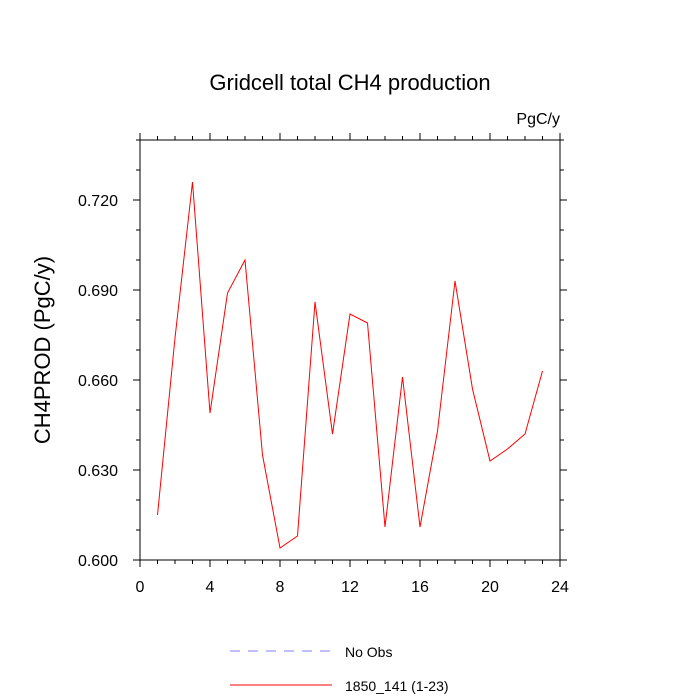 Image resolution: width=700 pixels, height=700 pixels. I want to click on x-tick-label: 12, so click(350, 587).